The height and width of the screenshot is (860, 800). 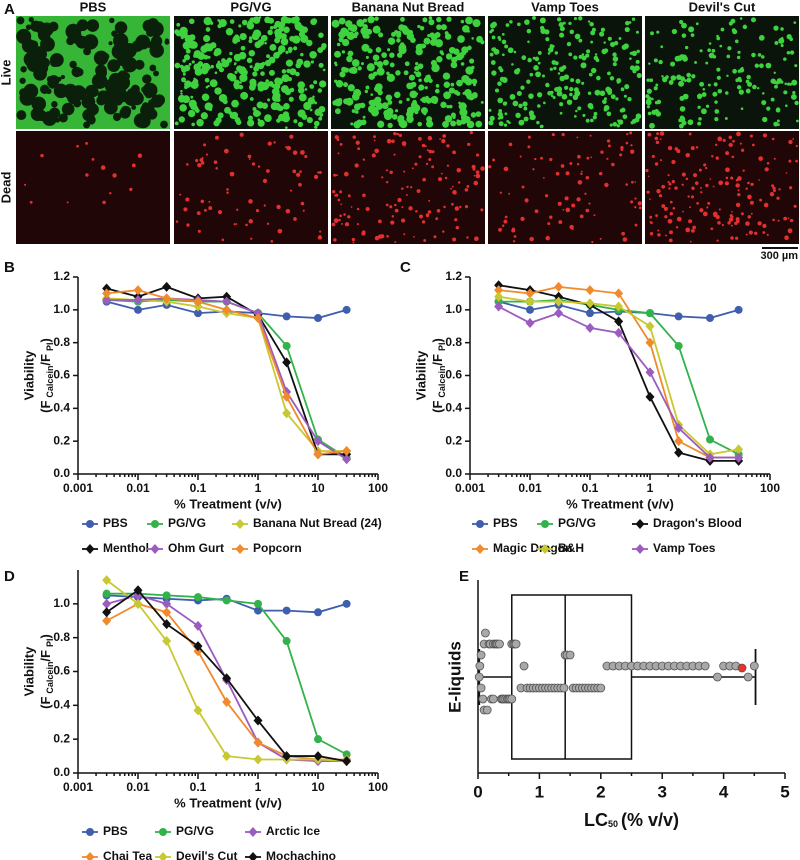 What do you see at coordinates (565, 7) in the screenshot?
I see `column-label: Vamp Toes` at bounding box center [565, 7].